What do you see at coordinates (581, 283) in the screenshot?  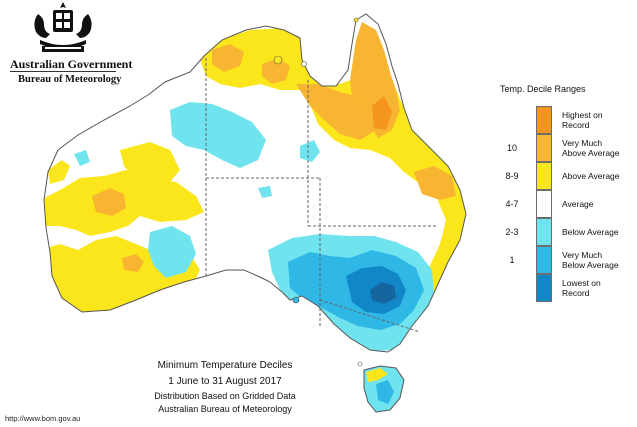 I see `legend-item-label-line1: Lowest on` at bounding box center [581, 283].